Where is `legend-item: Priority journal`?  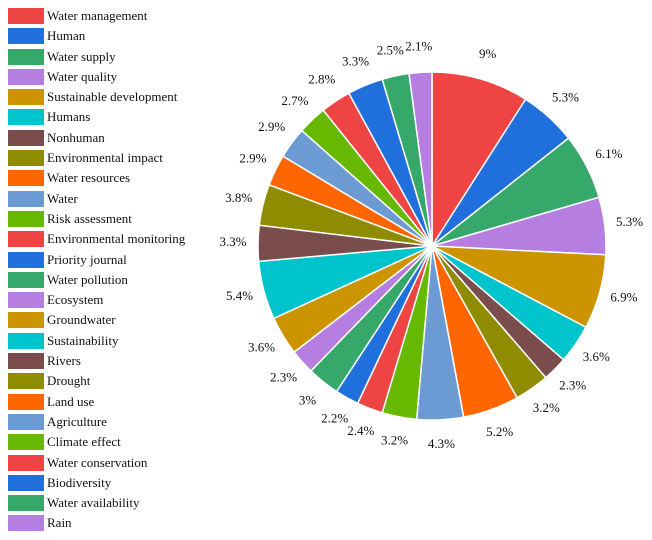
legend-item: Priority journal is located at coordinates (110, 260).